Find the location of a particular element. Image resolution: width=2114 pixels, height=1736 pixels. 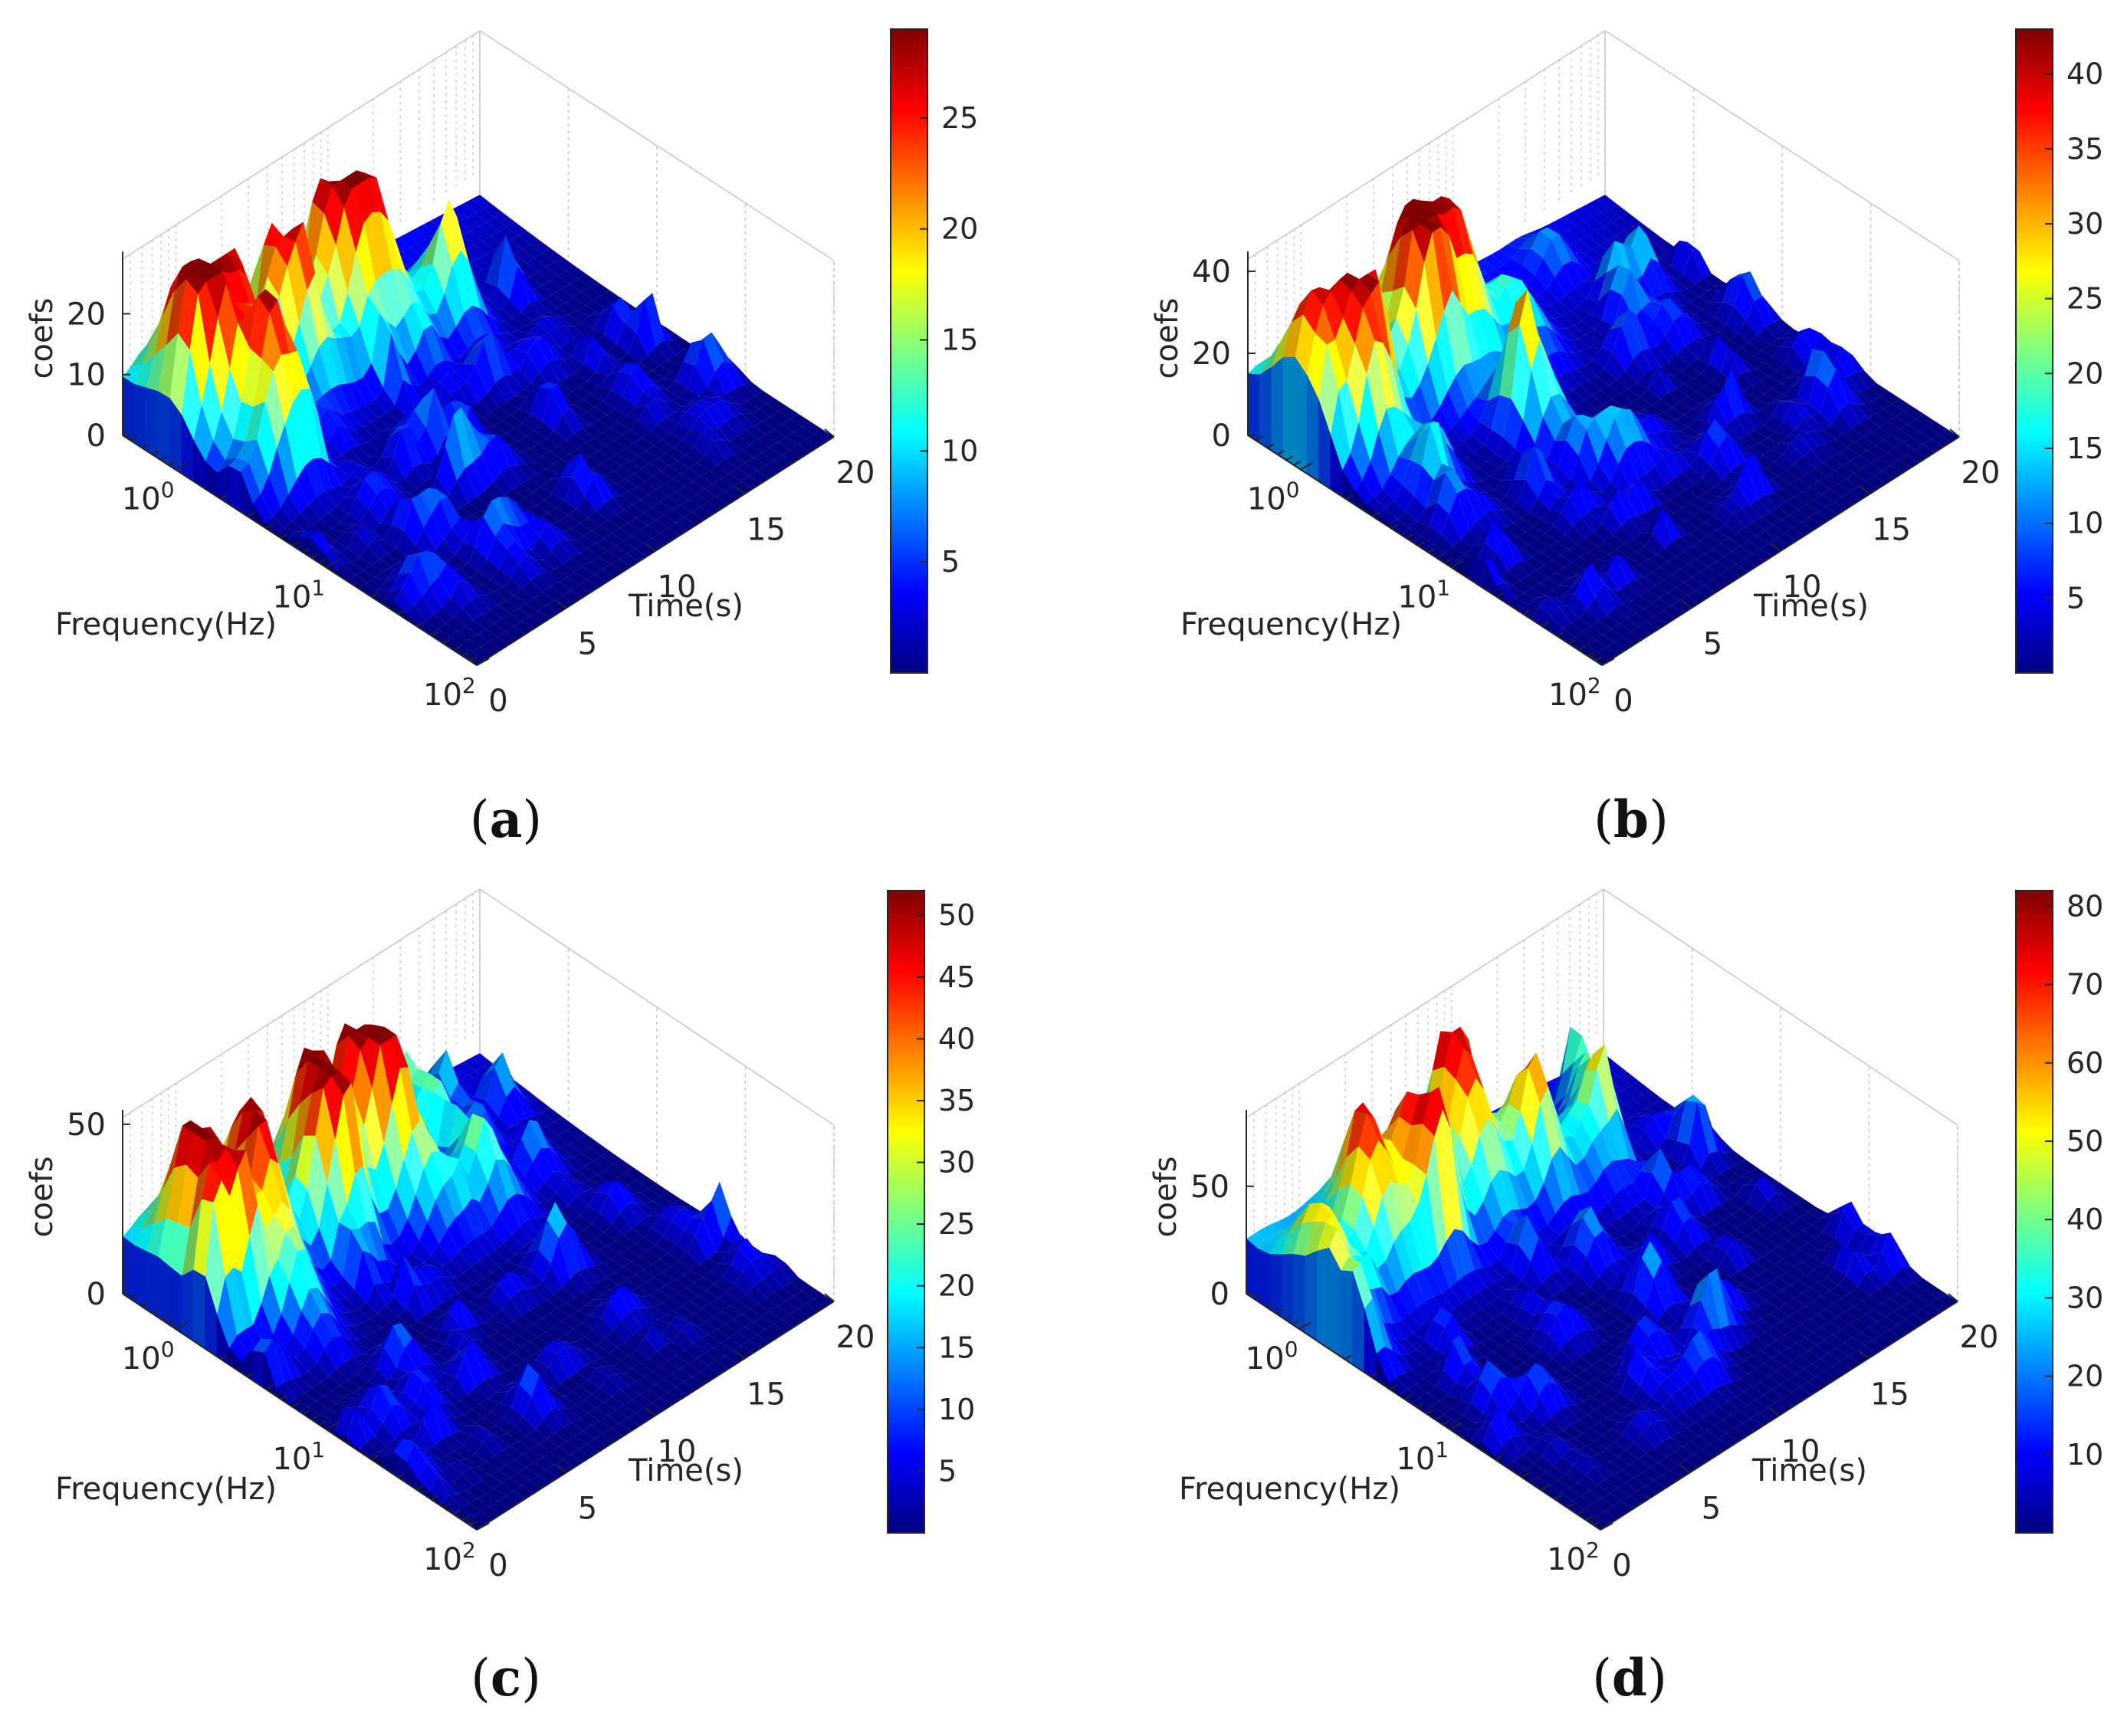

time-tick-label: 15 is located at coordinates (766, 530).